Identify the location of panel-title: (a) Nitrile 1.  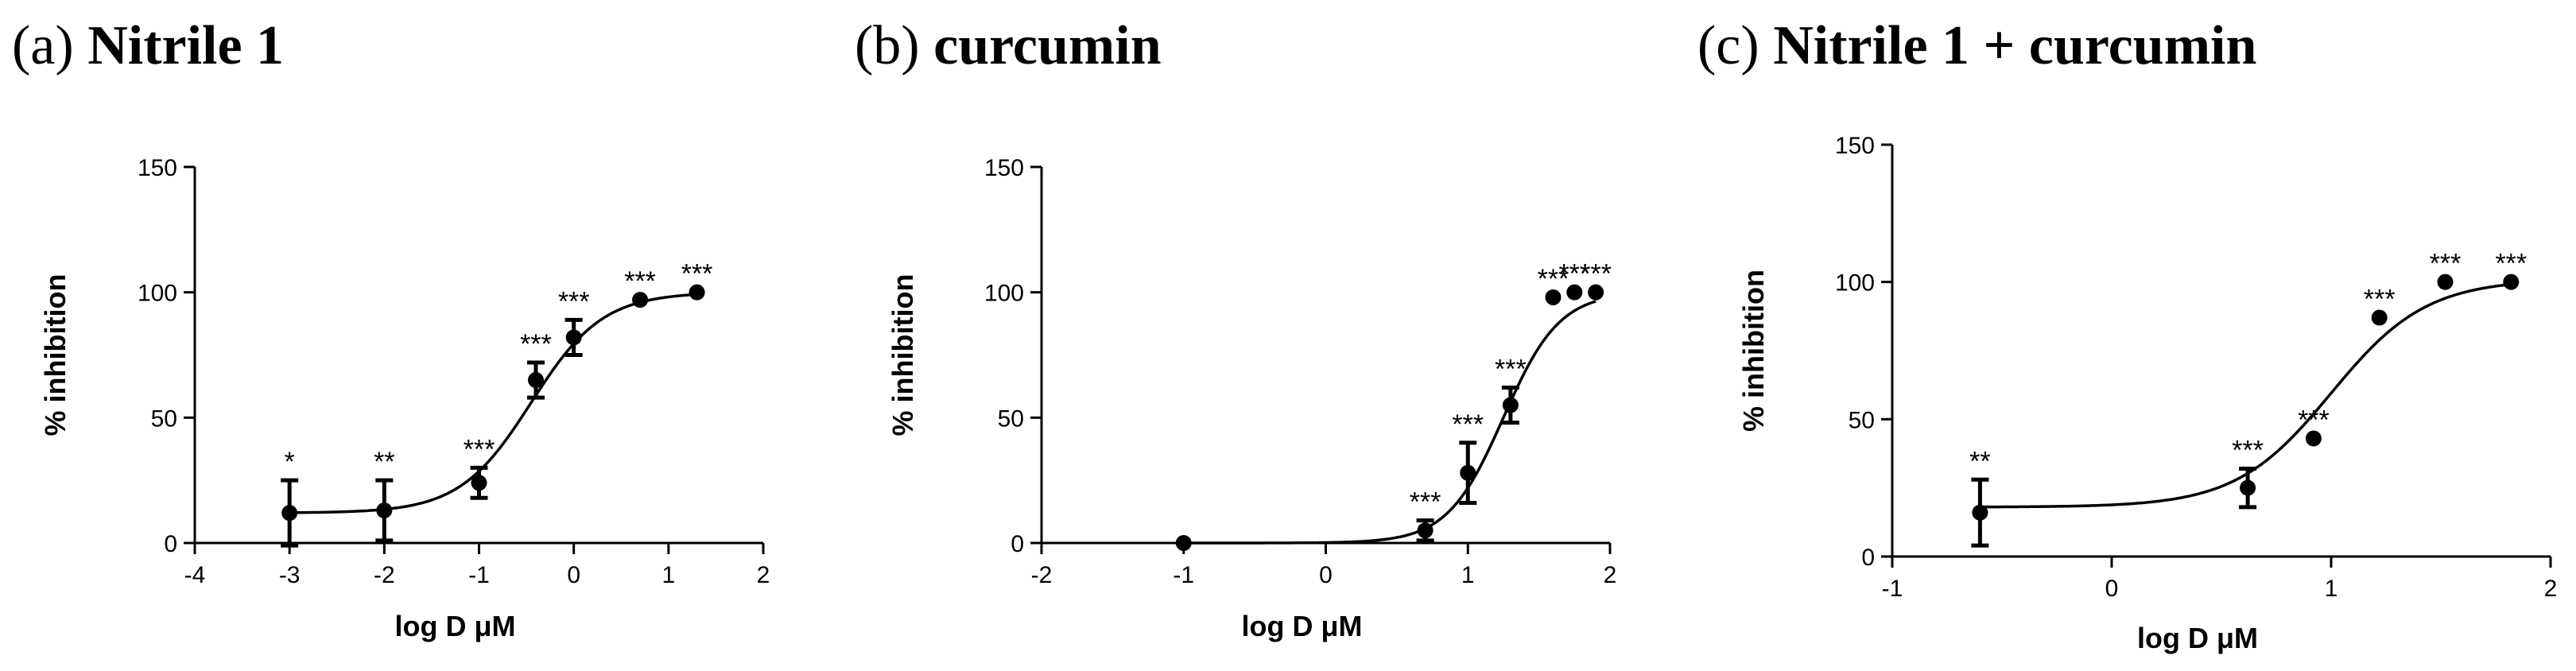
(148, 45).